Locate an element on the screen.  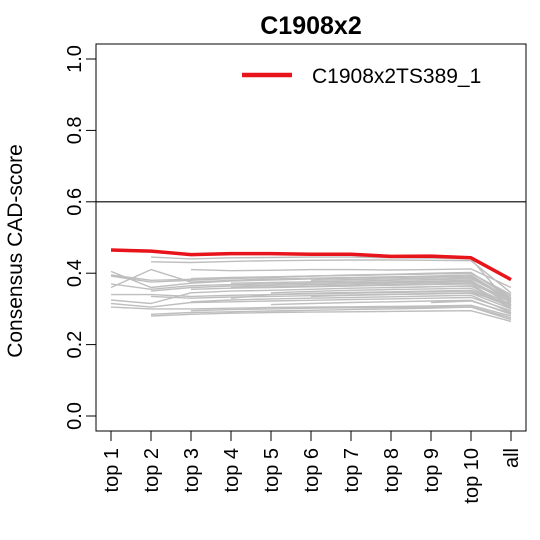
y-tick-label-5: 1.0 is located at coordinates (75, 59).